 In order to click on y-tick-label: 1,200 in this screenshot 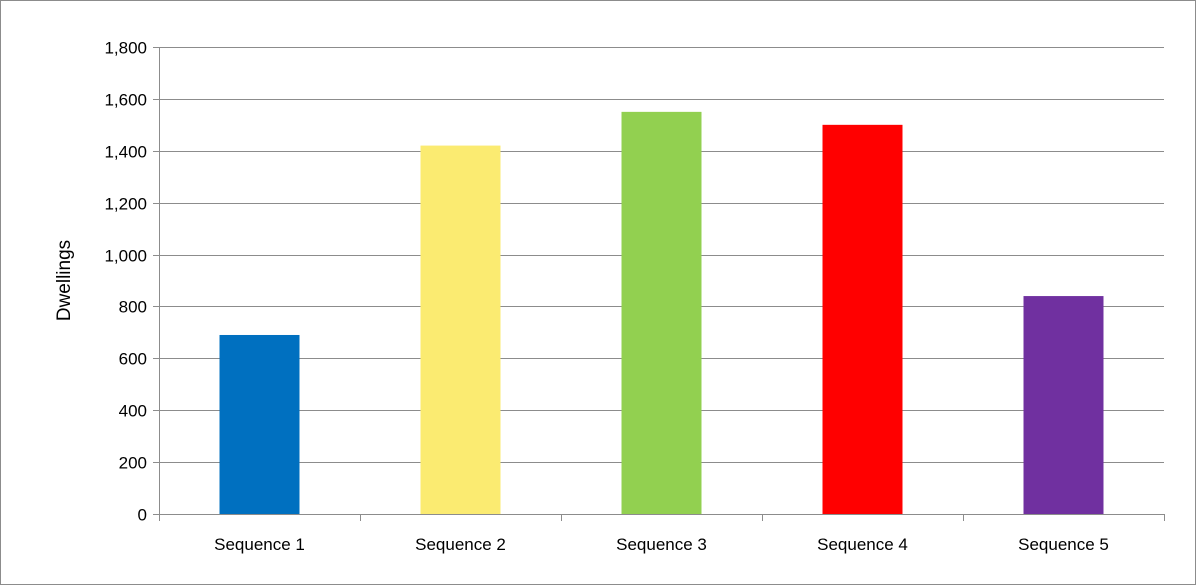, I will do `click(125, 204)`.